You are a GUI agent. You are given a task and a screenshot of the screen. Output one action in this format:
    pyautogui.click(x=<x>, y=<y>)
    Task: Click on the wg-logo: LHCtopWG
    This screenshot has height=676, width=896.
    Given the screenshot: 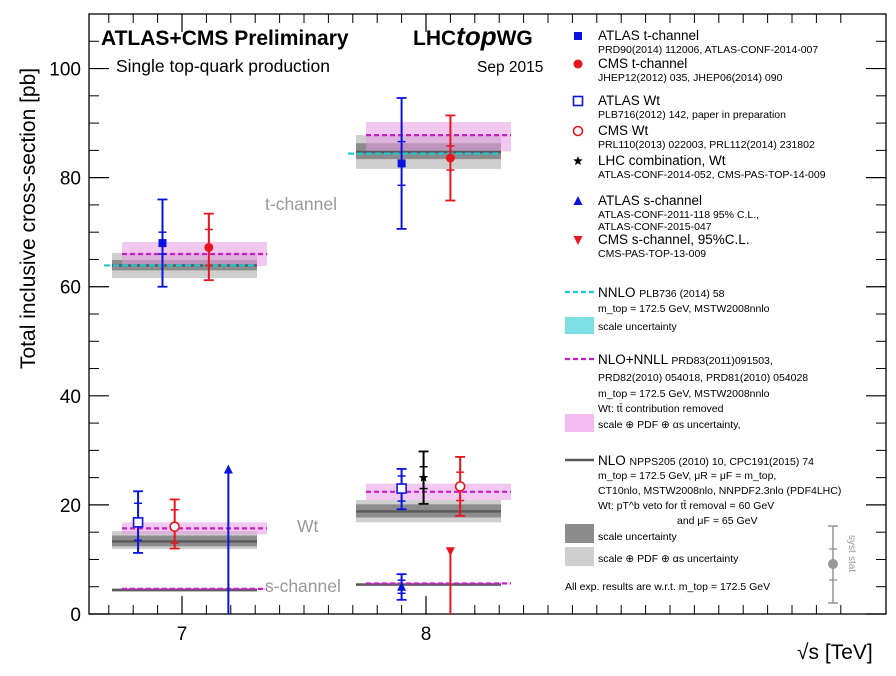 What is the action you would take?
    pyautogui.click(x=473, y=36)
    